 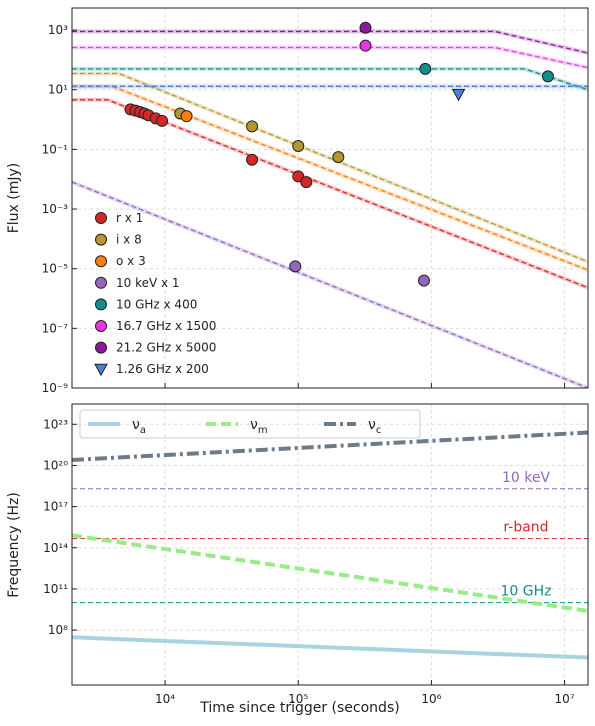 I want to click on legend-label: o x 3, so click(x=131, y=261).